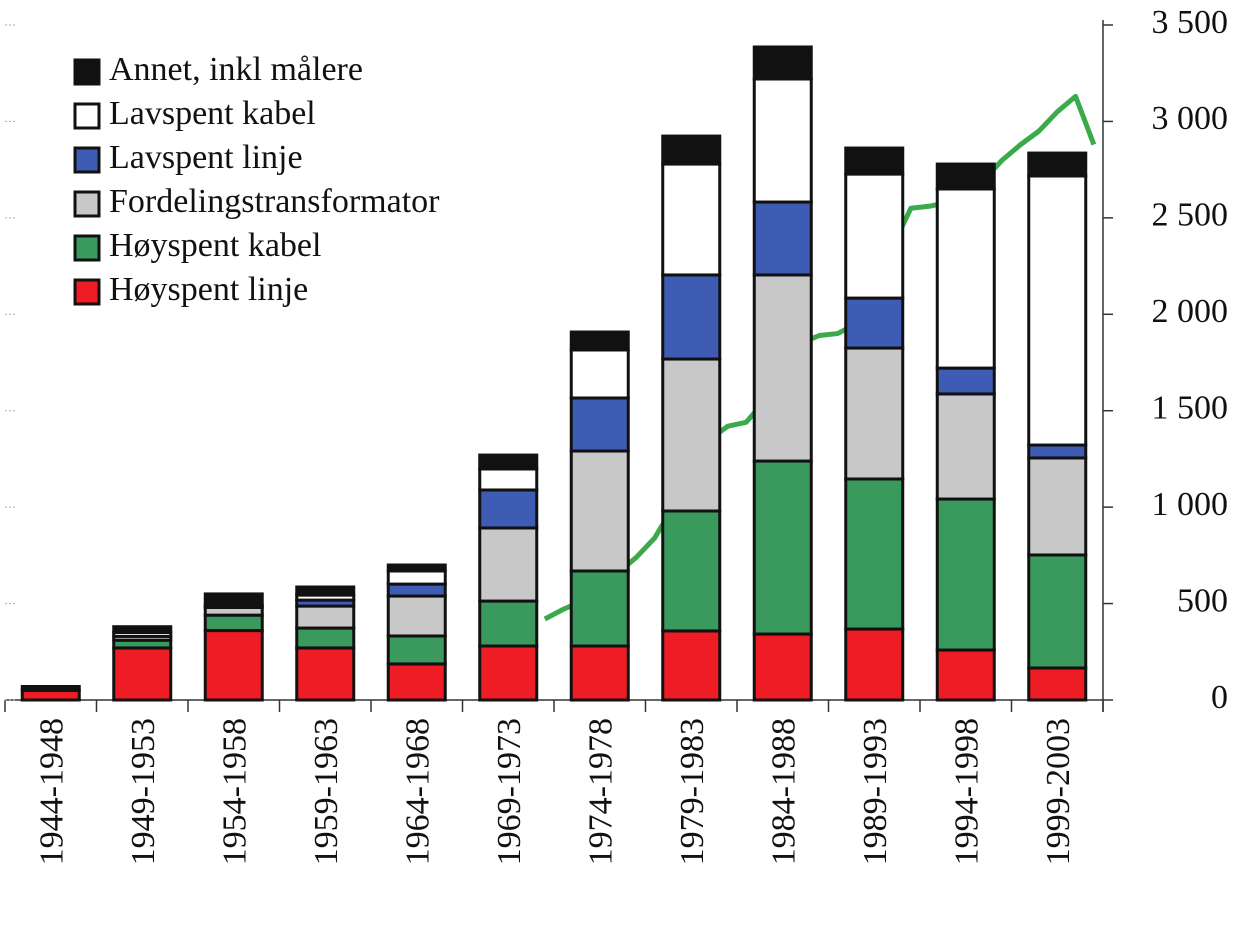 The width and height of the screenshot is (1236, 943). What do you see at coordinates (326, 791) in the screenshot?
I see `x-tick-label: 1959-1963` at bounding box center [326, 791].